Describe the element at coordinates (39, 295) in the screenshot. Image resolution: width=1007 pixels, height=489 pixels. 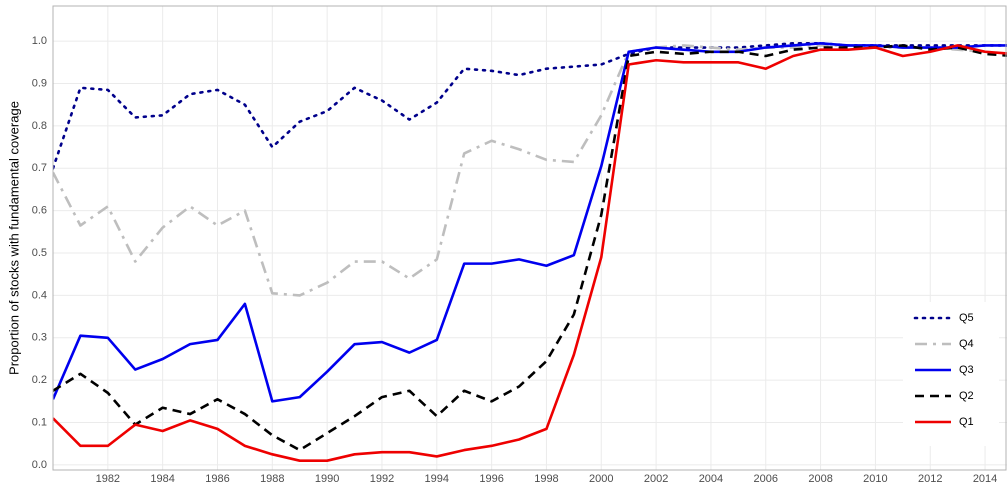
I see `y-tick-label: 0.4` at that location.